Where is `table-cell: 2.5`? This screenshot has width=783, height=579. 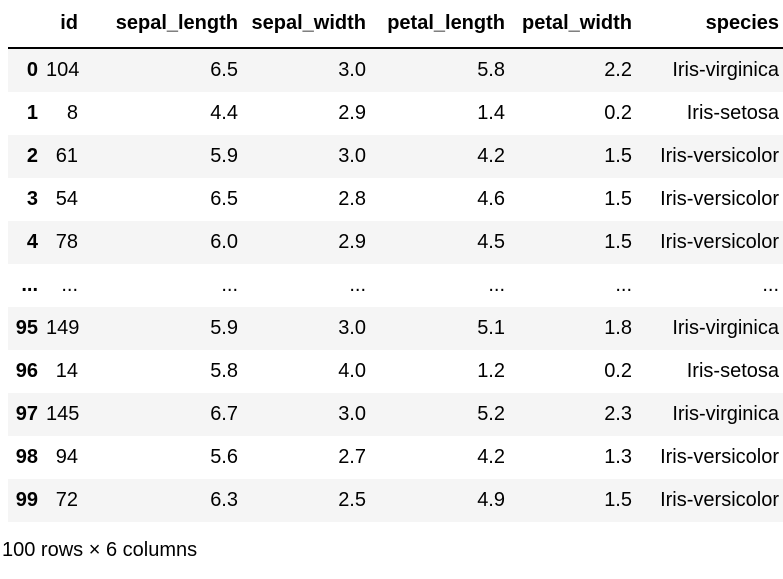 table-cell: 2.5 is located at coordinates (352, 500).